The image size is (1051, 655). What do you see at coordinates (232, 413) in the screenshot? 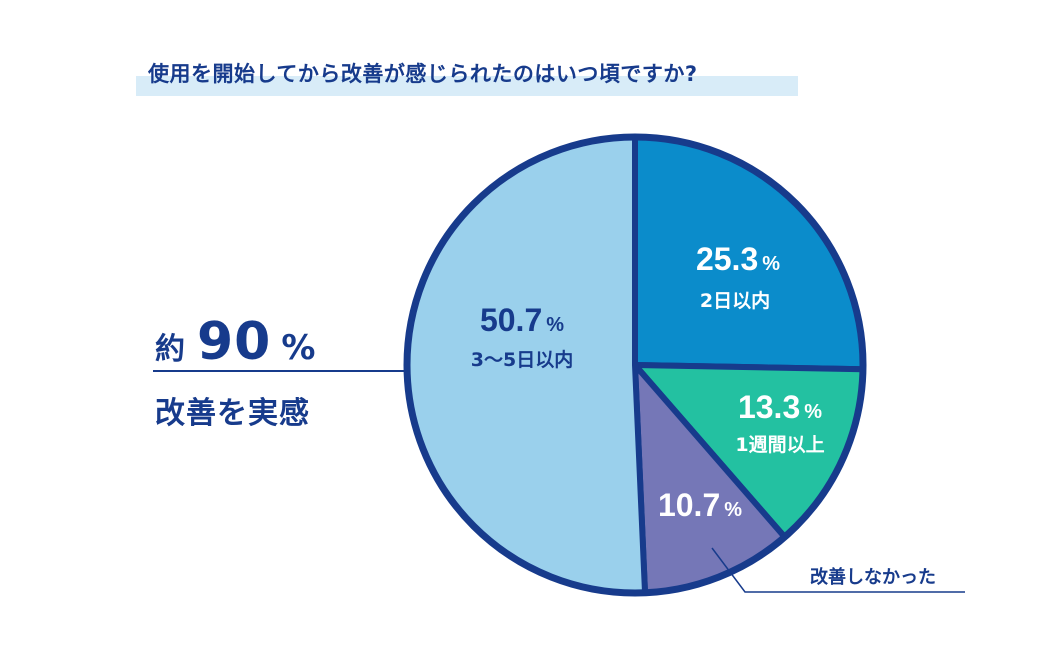
I see `callout-caption: 改善を実感` at bounding box center [232, 413].